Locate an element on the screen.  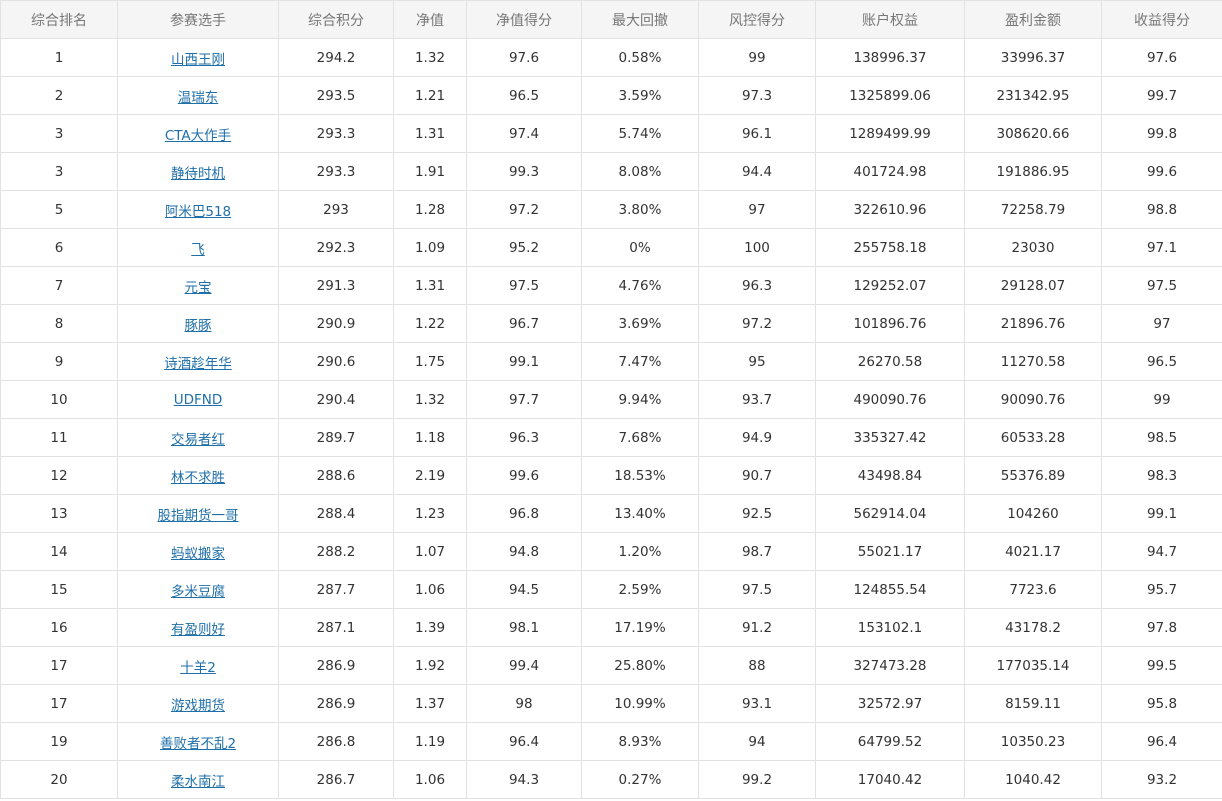
cell-risk-score: 94 is located at coordinates (757, 741).